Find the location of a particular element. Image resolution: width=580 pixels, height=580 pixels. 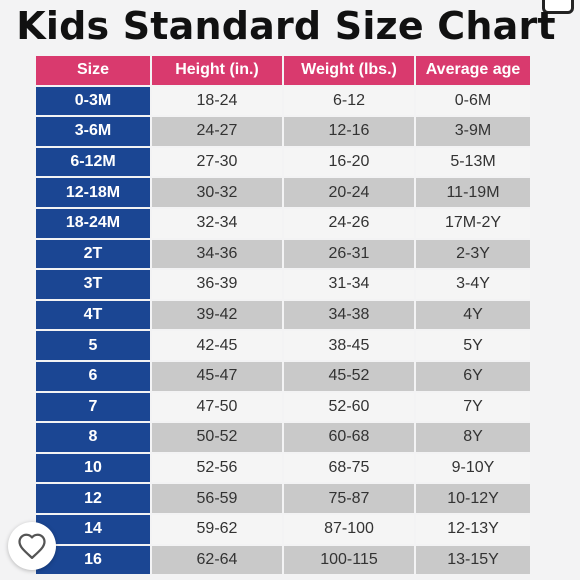

cell-size: 3-6M is located at coordinates (94, 132).